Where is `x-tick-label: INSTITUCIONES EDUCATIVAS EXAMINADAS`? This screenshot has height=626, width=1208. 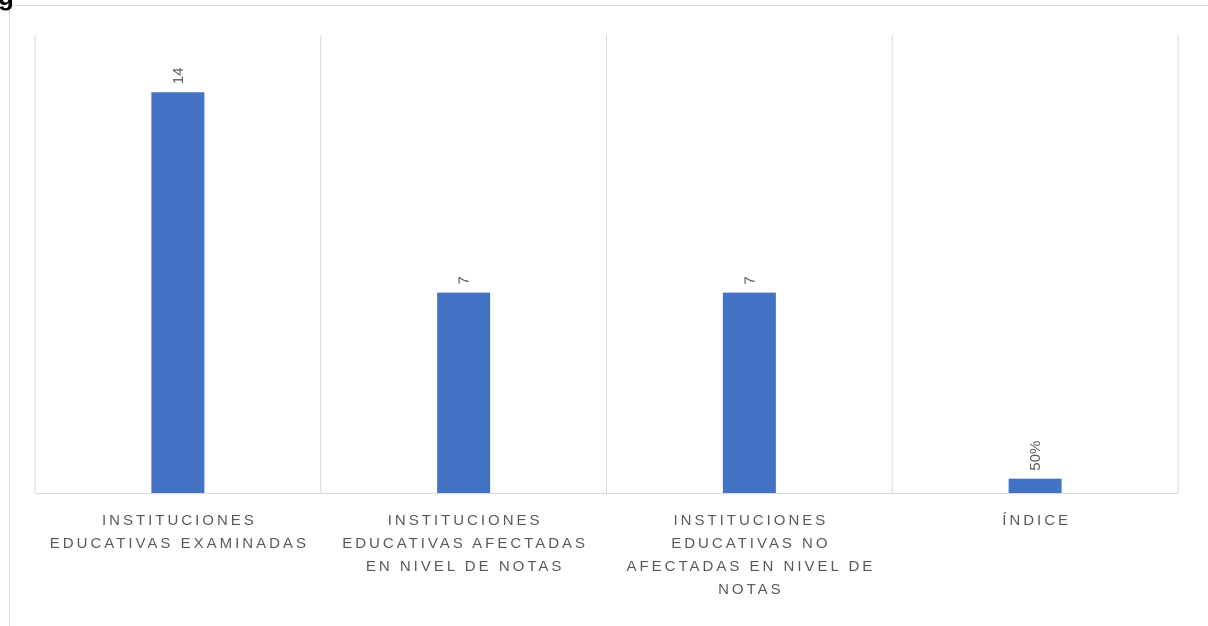
x-tick-label: INSTITUCIONES EDUCATIVAS EXAMINADAS is located at coordinates (179, 532).